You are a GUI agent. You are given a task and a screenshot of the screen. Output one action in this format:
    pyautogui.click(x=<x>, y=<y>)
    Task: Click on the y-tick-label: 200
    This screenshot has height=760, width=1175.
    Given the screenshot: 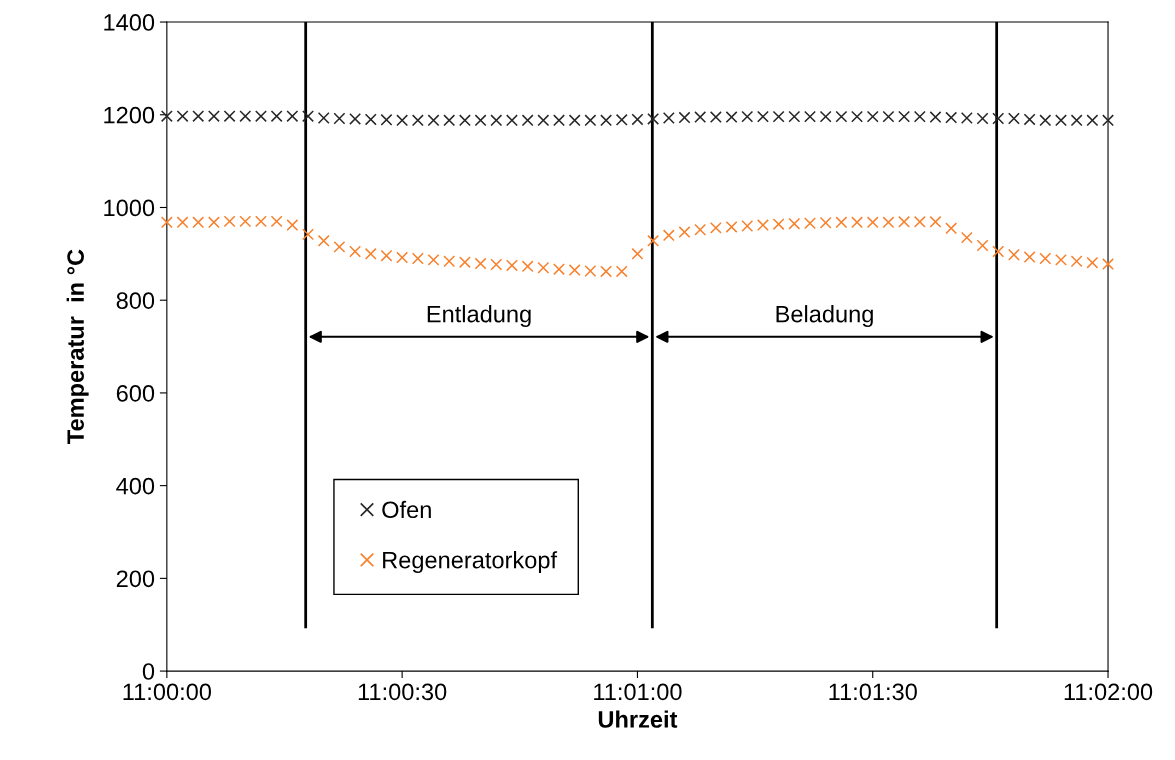 What is the action you would take?
    pyautogui.click(x=135, y=579)
    